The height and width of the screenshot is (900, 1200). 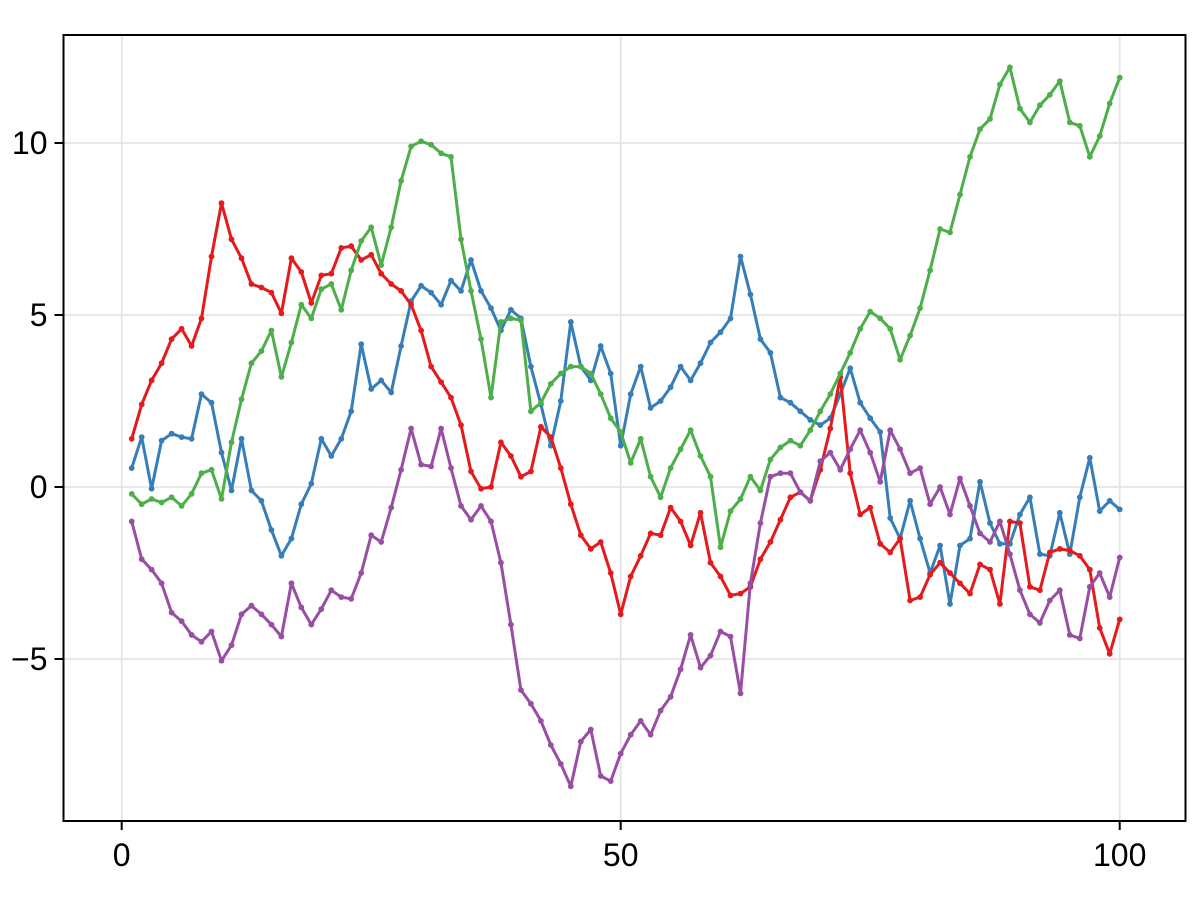 What do you see at coordinates (39, 315) in the screenshot?
I see `y-tick-label: 5` at bounding box center [39, 315].